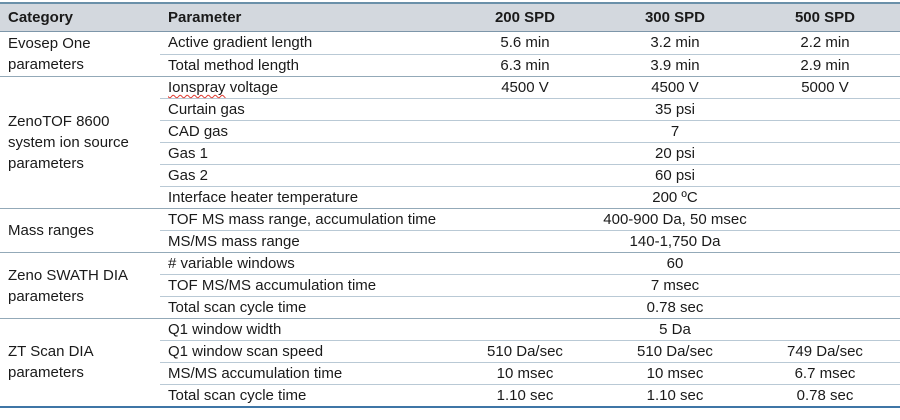 This screenshot has width=900, height=420. I want to click on value-cell-300spd: 3.9 min, so click(675, 65).